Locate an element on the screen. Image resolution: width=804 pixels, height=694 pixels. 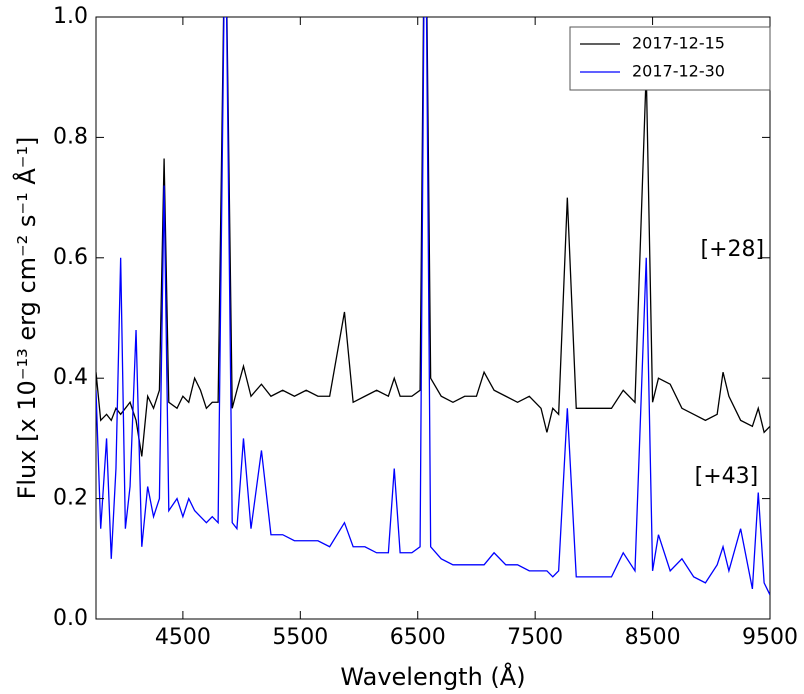
x-tick-label: 4500 is located at coordinates (183, 637).